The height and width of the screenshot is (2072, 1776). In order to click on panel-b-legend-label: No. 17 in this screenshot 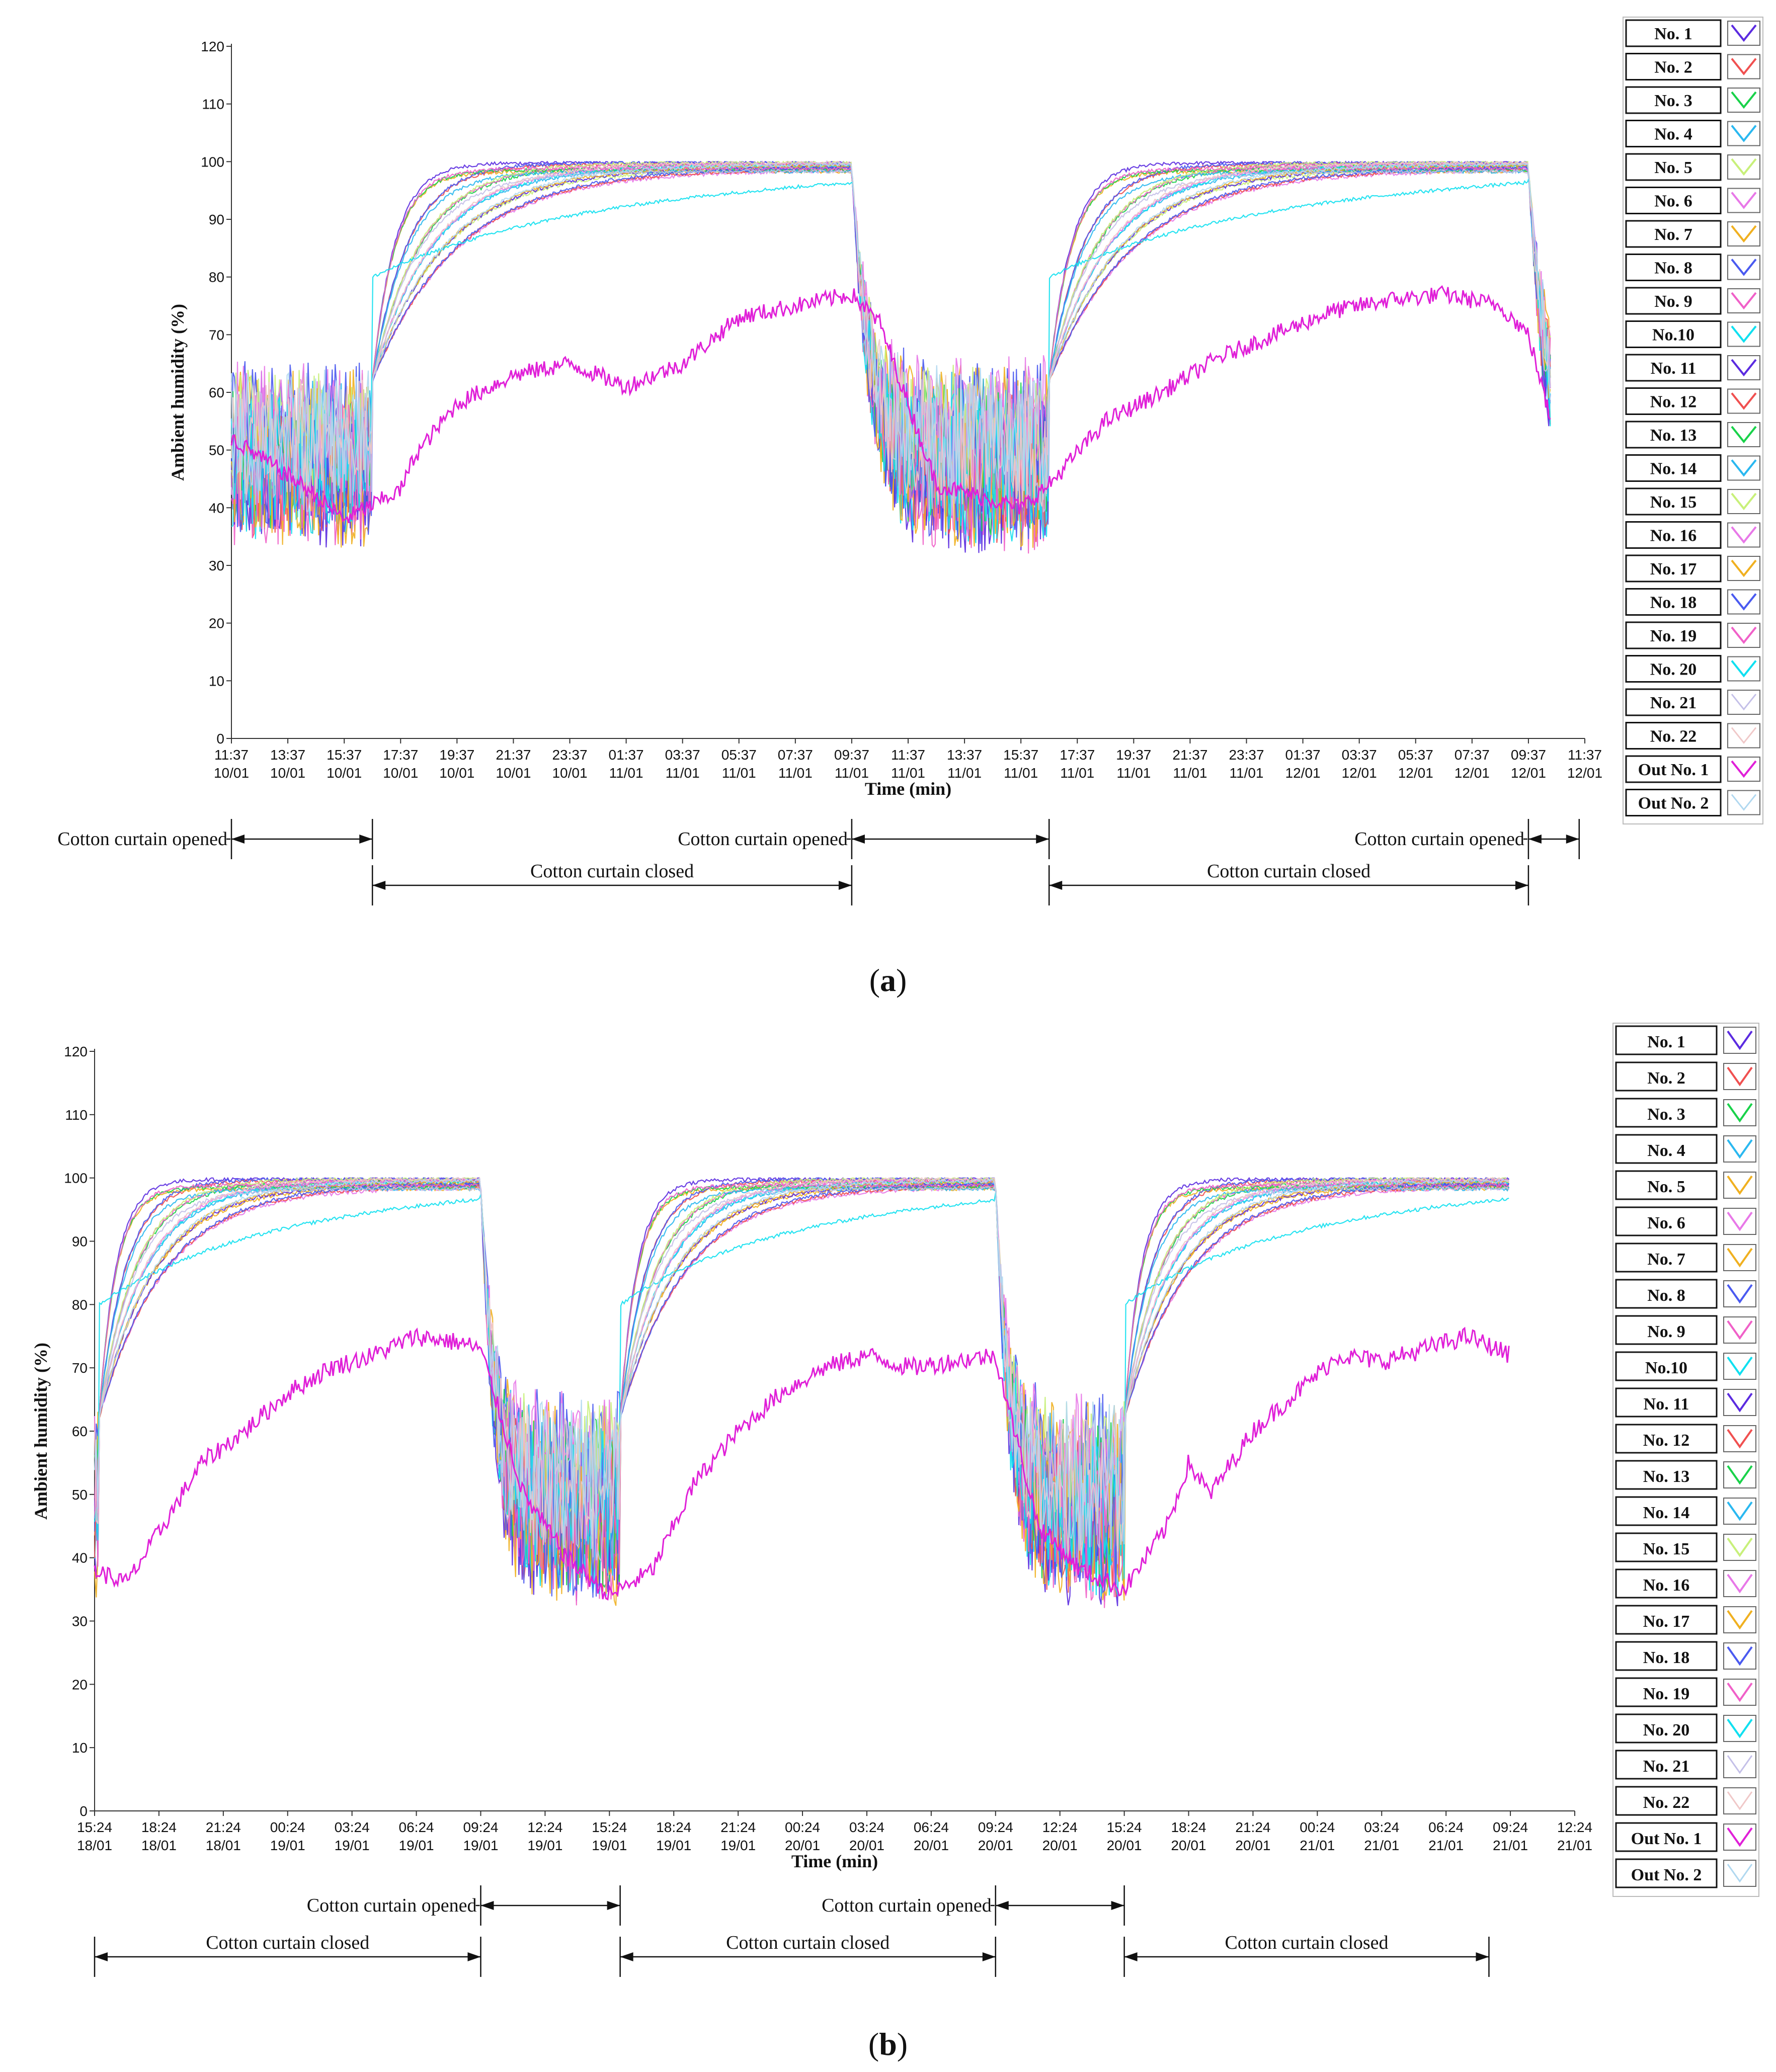, I will do `click(1666, 1622)`.